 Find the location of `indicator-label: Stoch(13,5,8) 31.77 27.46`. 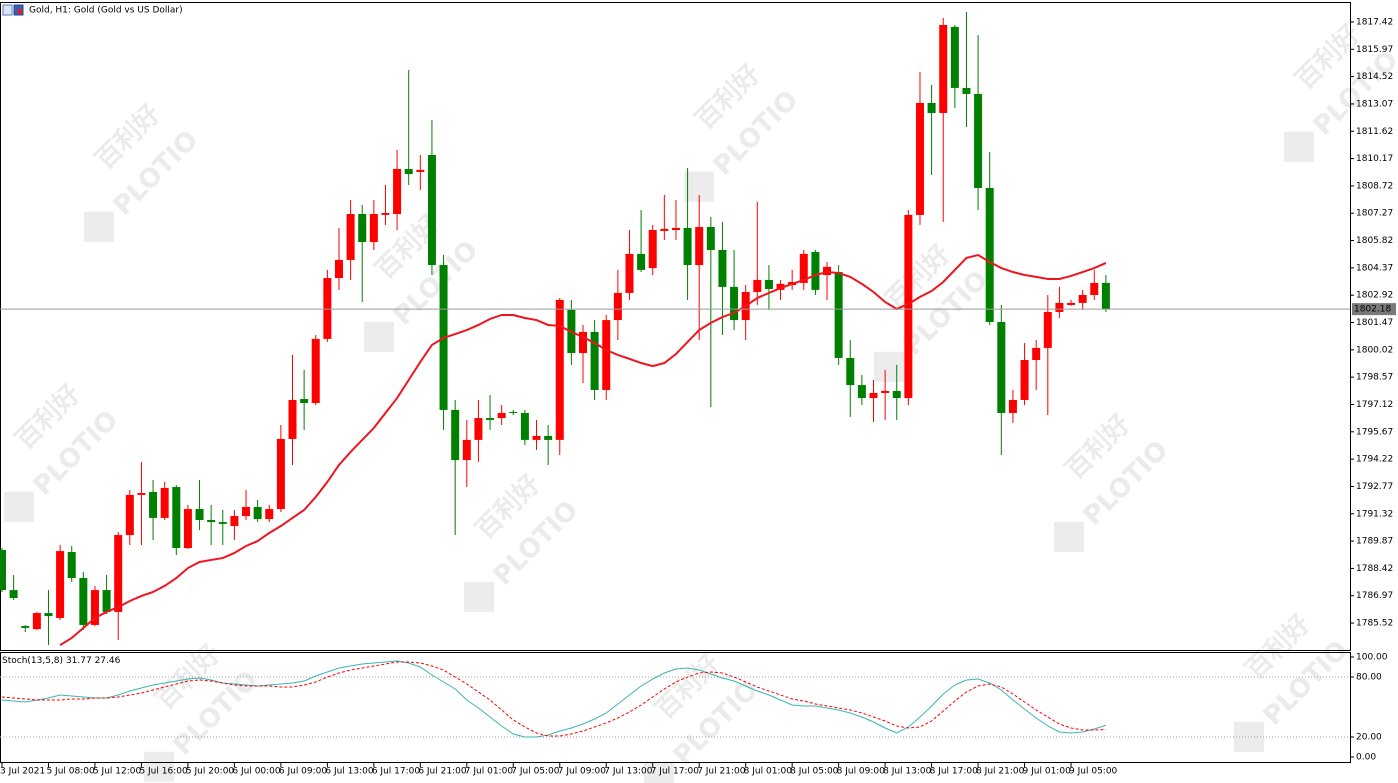

indicator-label: Stoch(13,5,8) 31.77 27.46 is located at coordinates (61, 661).